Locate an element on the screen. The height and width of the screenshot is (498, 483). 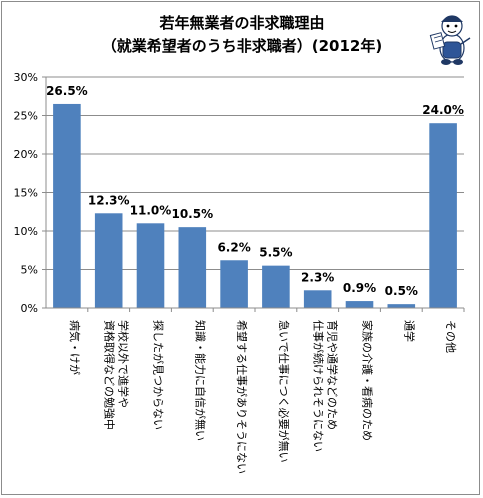
data-label: 26.5% is located at coordinates (67, 91).